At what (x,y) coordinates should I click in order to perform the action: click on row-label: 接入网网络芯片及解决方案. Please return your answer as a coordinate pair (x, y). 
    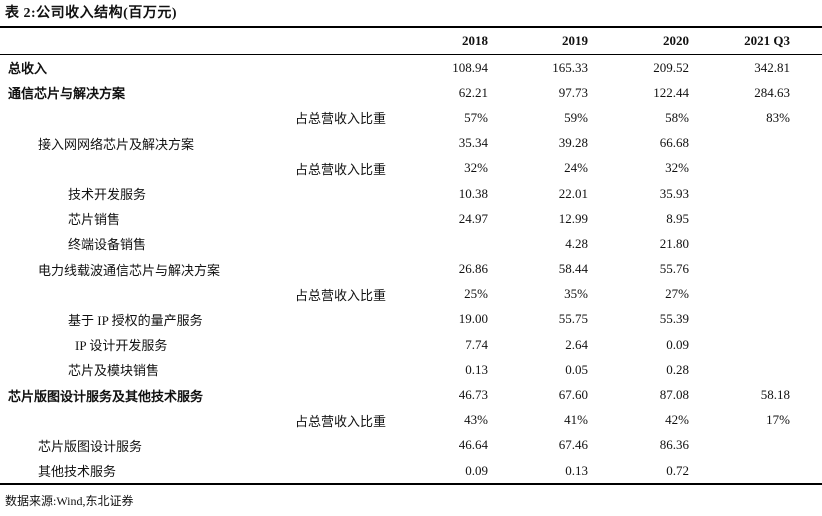
    Looking at the image, I should click on (116, 144).